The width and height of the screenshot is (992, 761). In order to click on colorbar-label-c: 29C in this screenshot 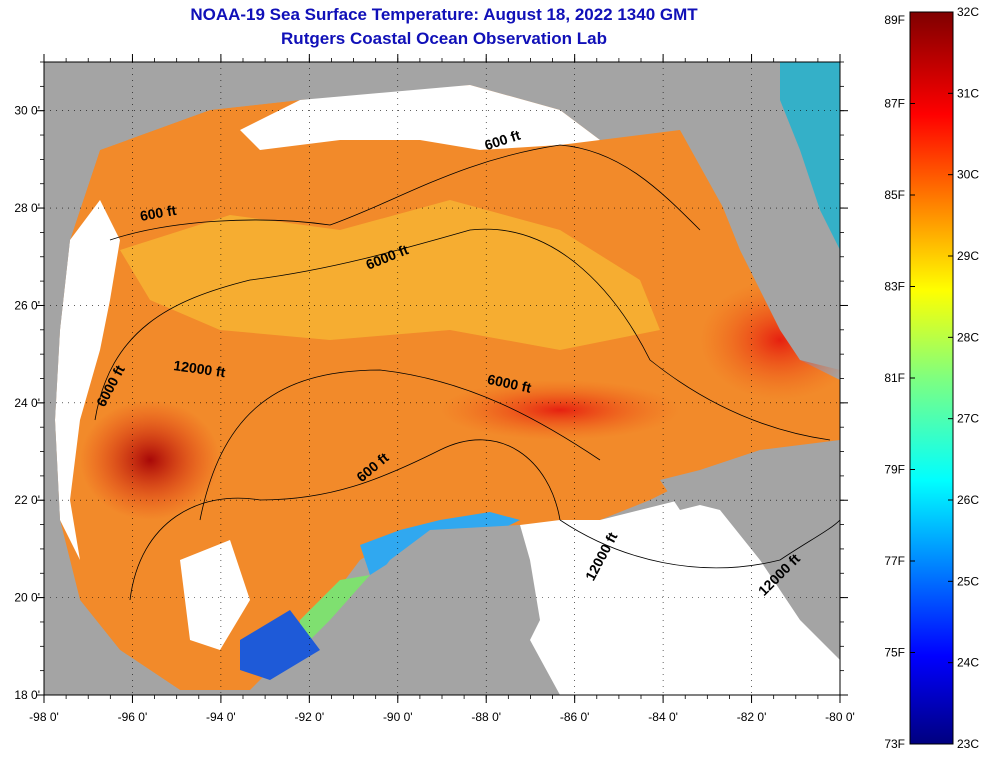, I will do `click(968, 256)`.